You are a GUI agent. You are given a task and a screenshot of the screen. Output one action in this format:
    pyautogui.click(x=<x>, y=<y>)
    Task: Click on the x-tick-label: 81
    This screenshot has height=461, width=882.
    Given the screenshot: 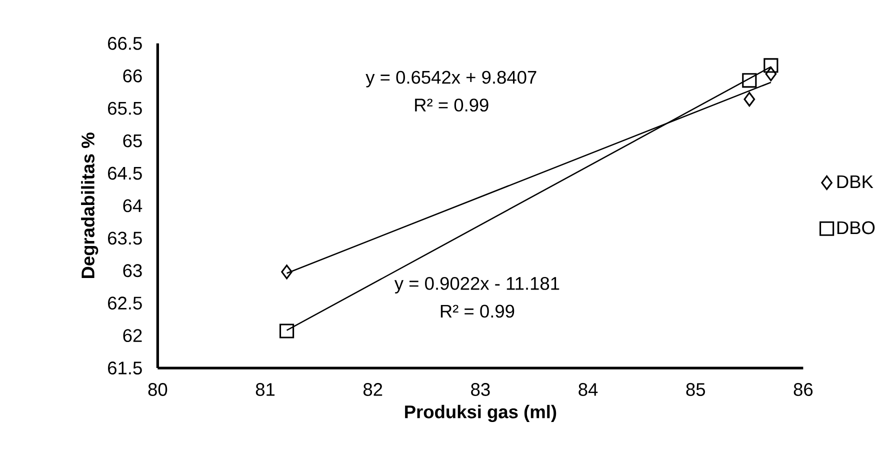 What is the action you would take?
    pyautogui.click(x=265, y=389)
    